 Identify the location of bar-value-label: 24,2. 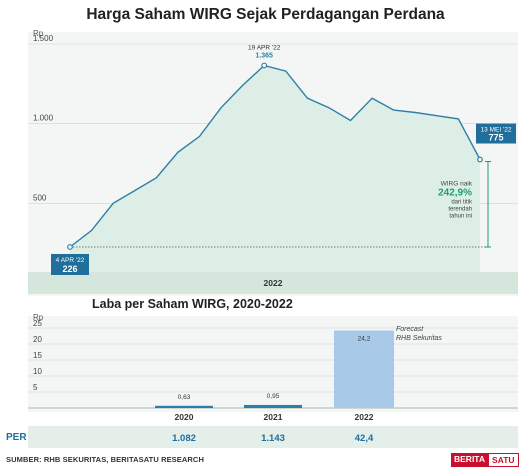
(364, 339).